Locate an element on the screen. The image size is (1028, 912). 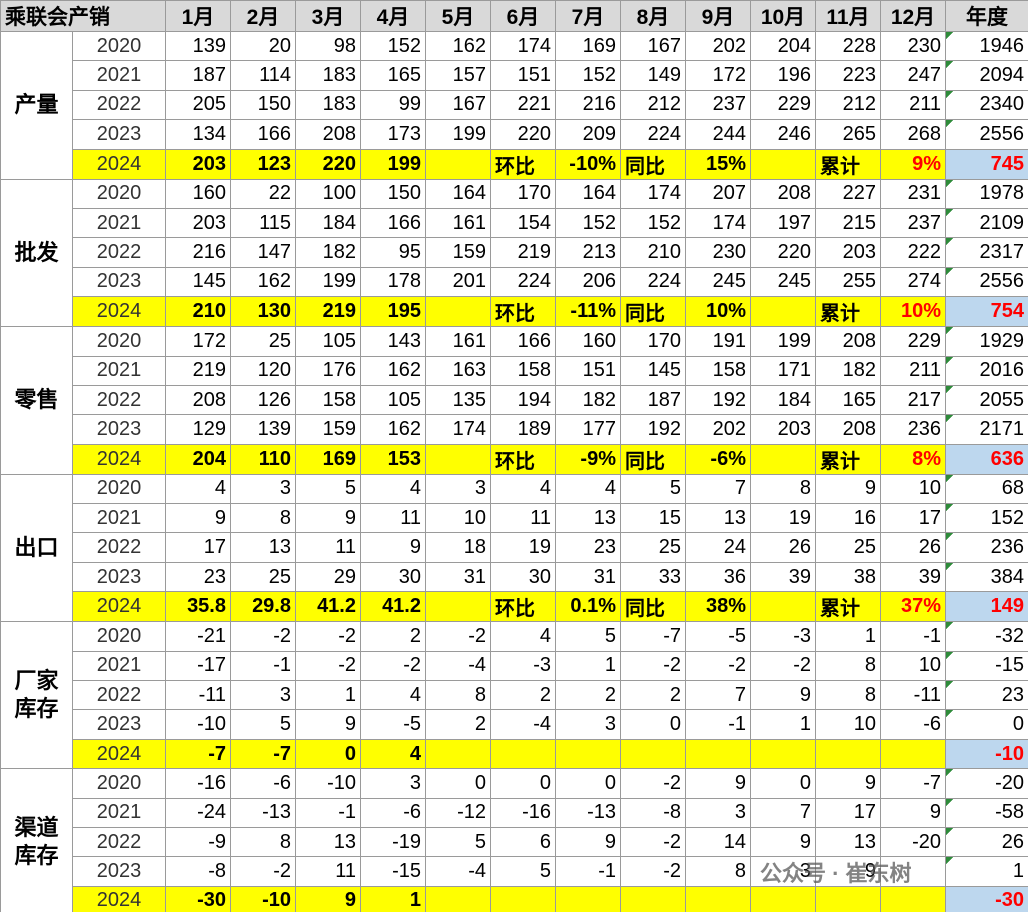
value-cell: 217 is located at coordinates (913, 400).